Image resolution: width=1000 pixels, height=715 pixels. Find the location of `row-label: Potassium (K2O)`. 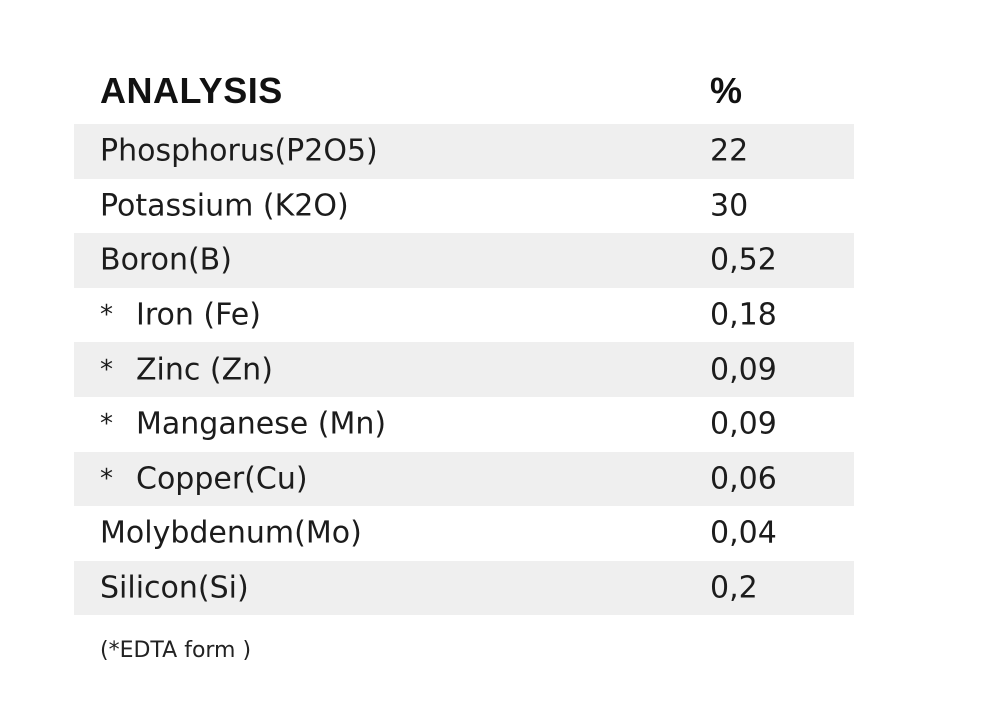

row-label: Potassium (K2O) is located at coordinates (224, 206).